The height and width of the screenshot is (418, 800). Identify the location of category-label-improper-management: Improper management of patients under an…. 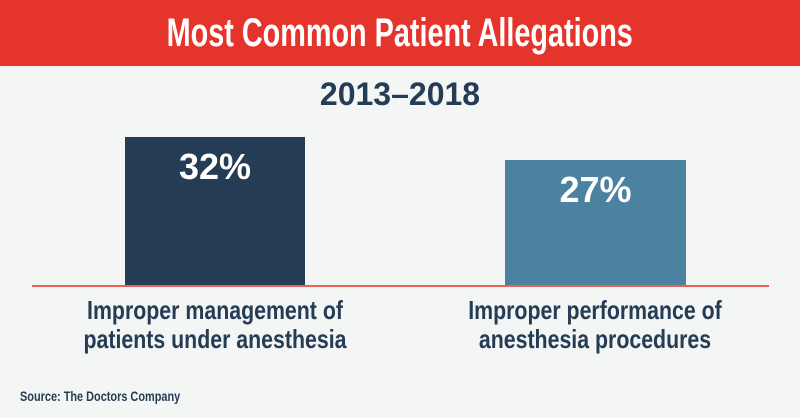
(215, 325).